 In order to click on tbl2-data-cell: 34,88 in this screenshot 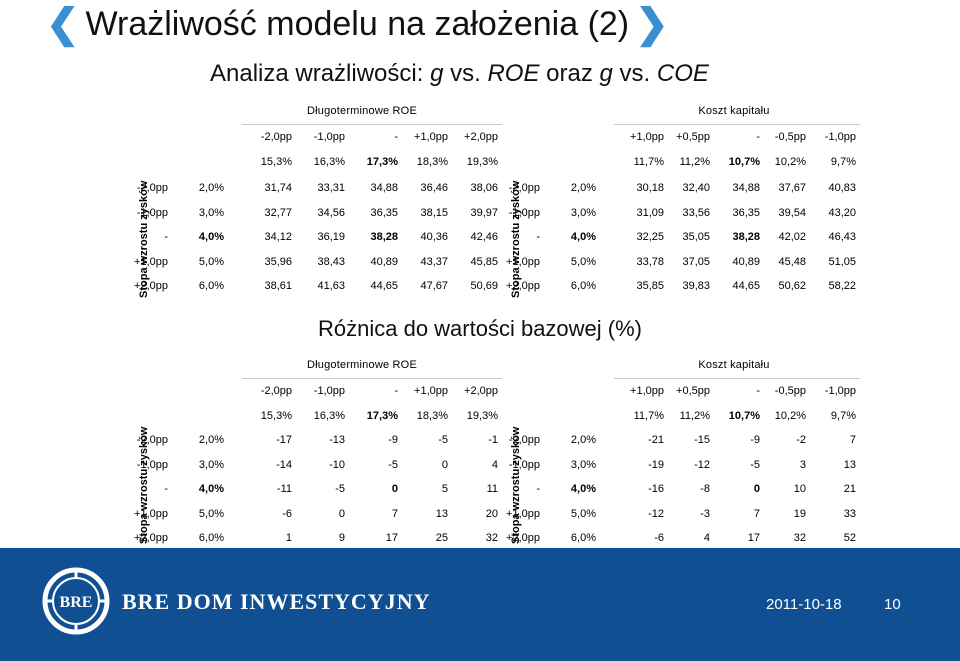, I will do `click(746, 188)`.